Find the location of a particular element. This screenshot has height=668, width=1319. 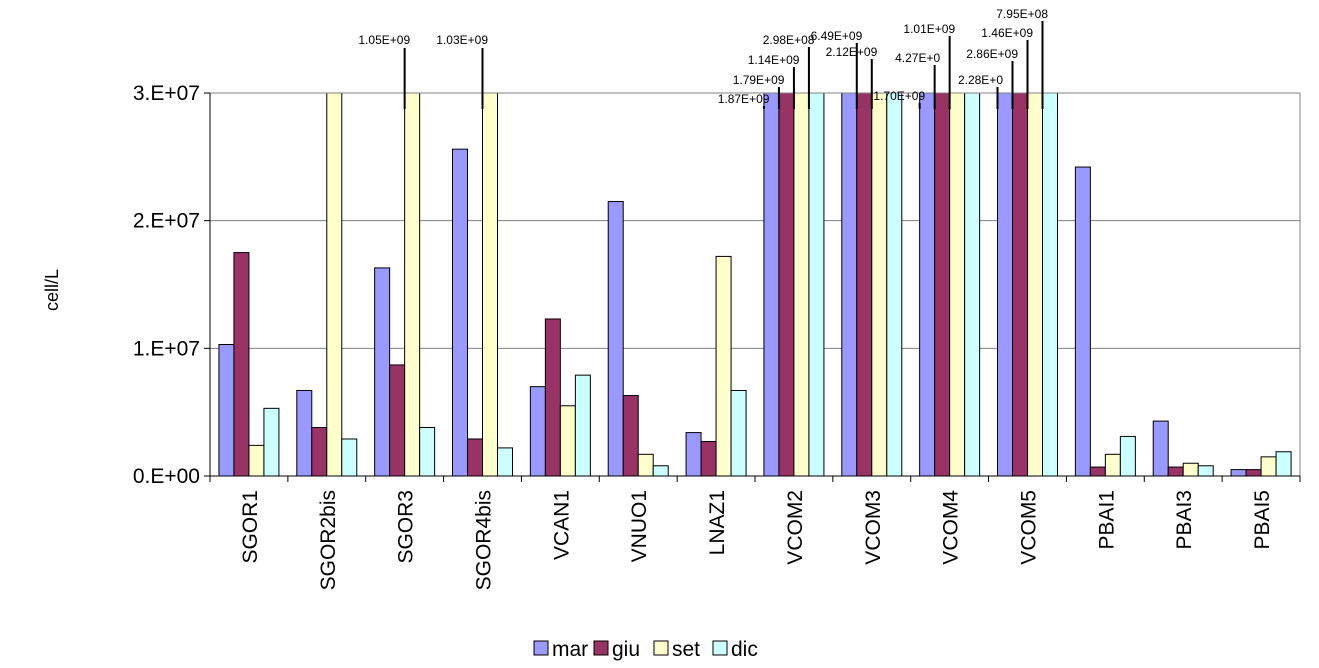

bar-lnaz1-mar is located at coordinates (693, 454).